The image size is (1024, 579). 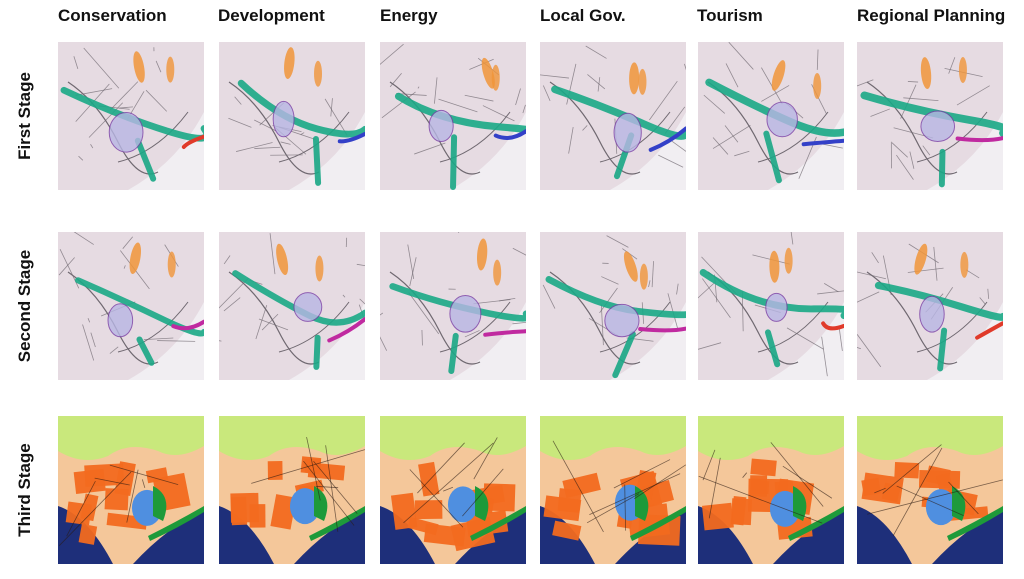 What do you see at coordinates (613, 306) in the screenshot?
I see `map-tile-second-stage-local-gov` at bounding box center [613, 306].